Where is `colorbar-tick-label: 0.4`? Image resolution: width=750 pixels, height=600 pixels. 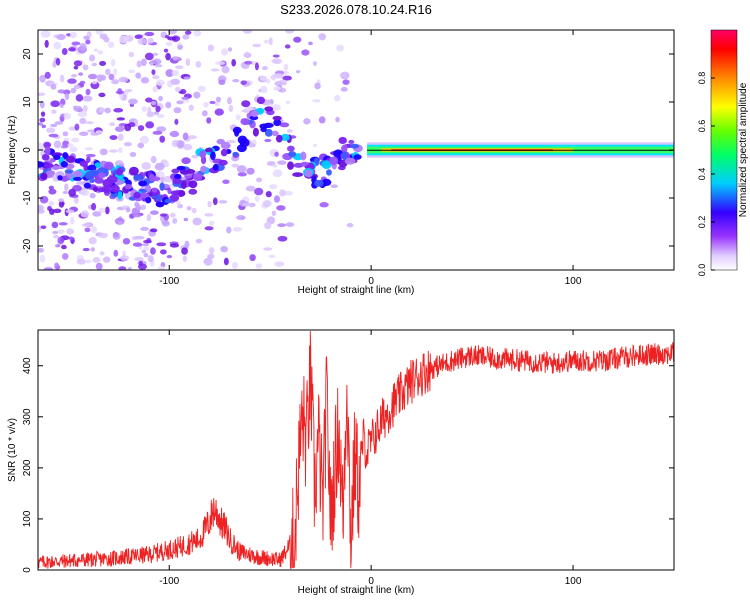
colorbar-tick-label: 0.4 is located at coordinates (702, 174).